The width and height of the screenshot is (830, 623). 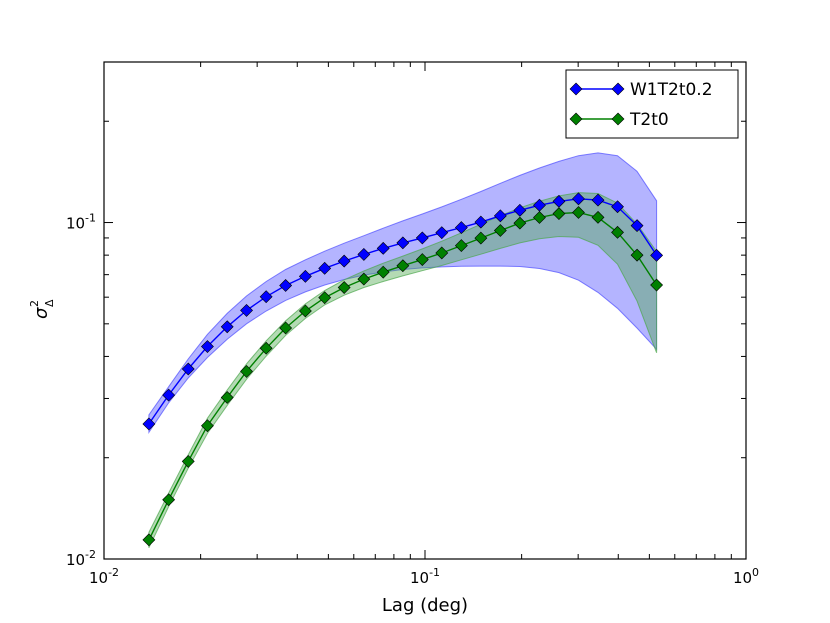 I want to click on y-axis-label-sub: Δ, so click(x=49, y=303).